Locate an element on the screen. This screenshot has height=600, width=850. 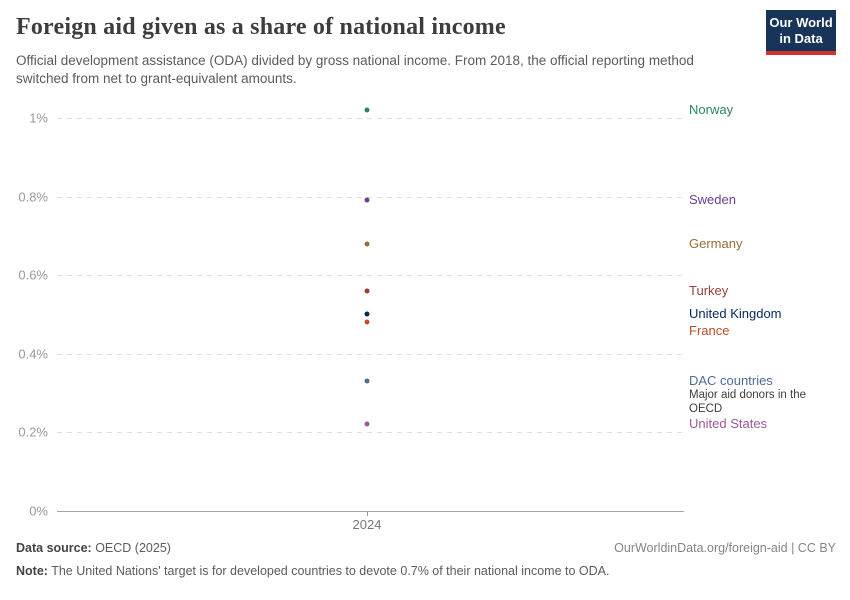
x-axis-tick-label: 2024 is located at coordinates (367, 524).